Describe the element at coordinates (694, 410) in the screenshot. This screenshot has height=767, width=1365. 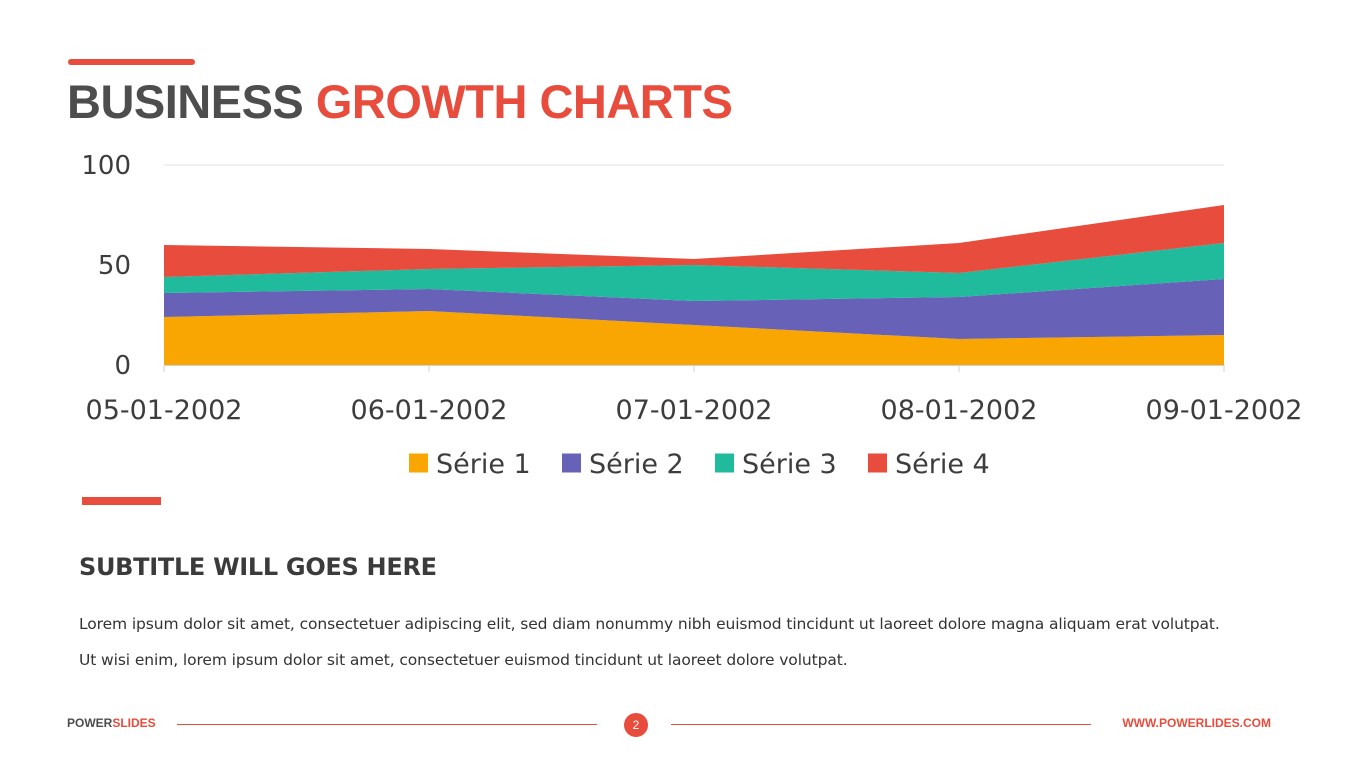
I see `x-tick-label: 07-01-2002` at that location.